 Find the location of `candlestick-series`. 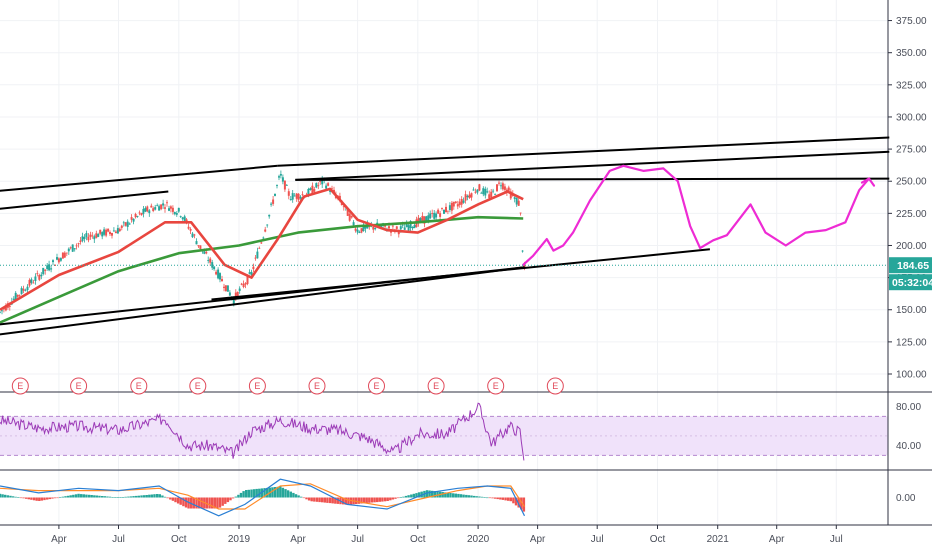

candlestick-series is located at coordinates (263, 242).